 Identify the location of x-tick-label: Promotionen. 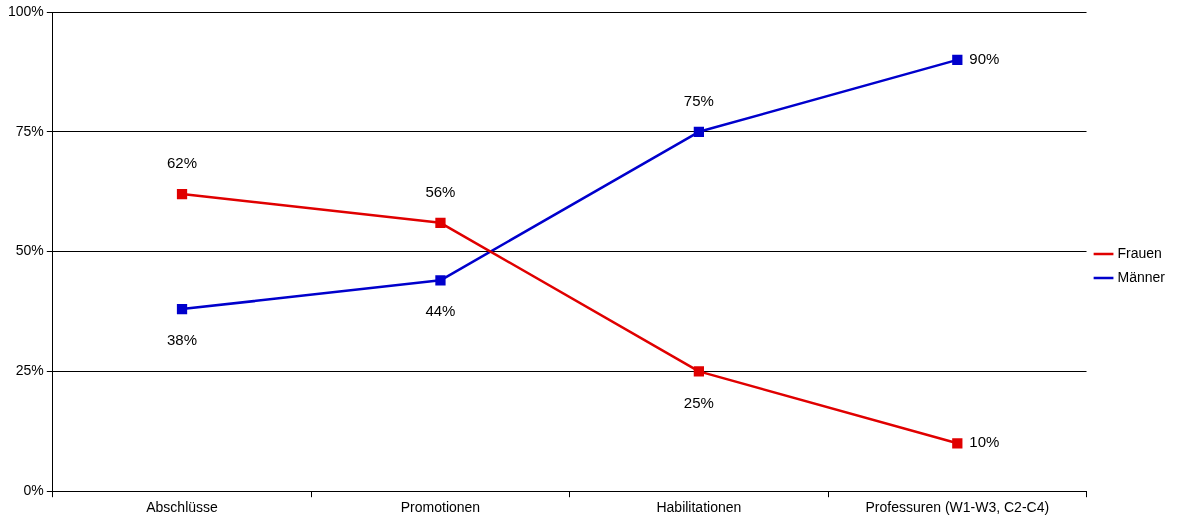
(440, 507).